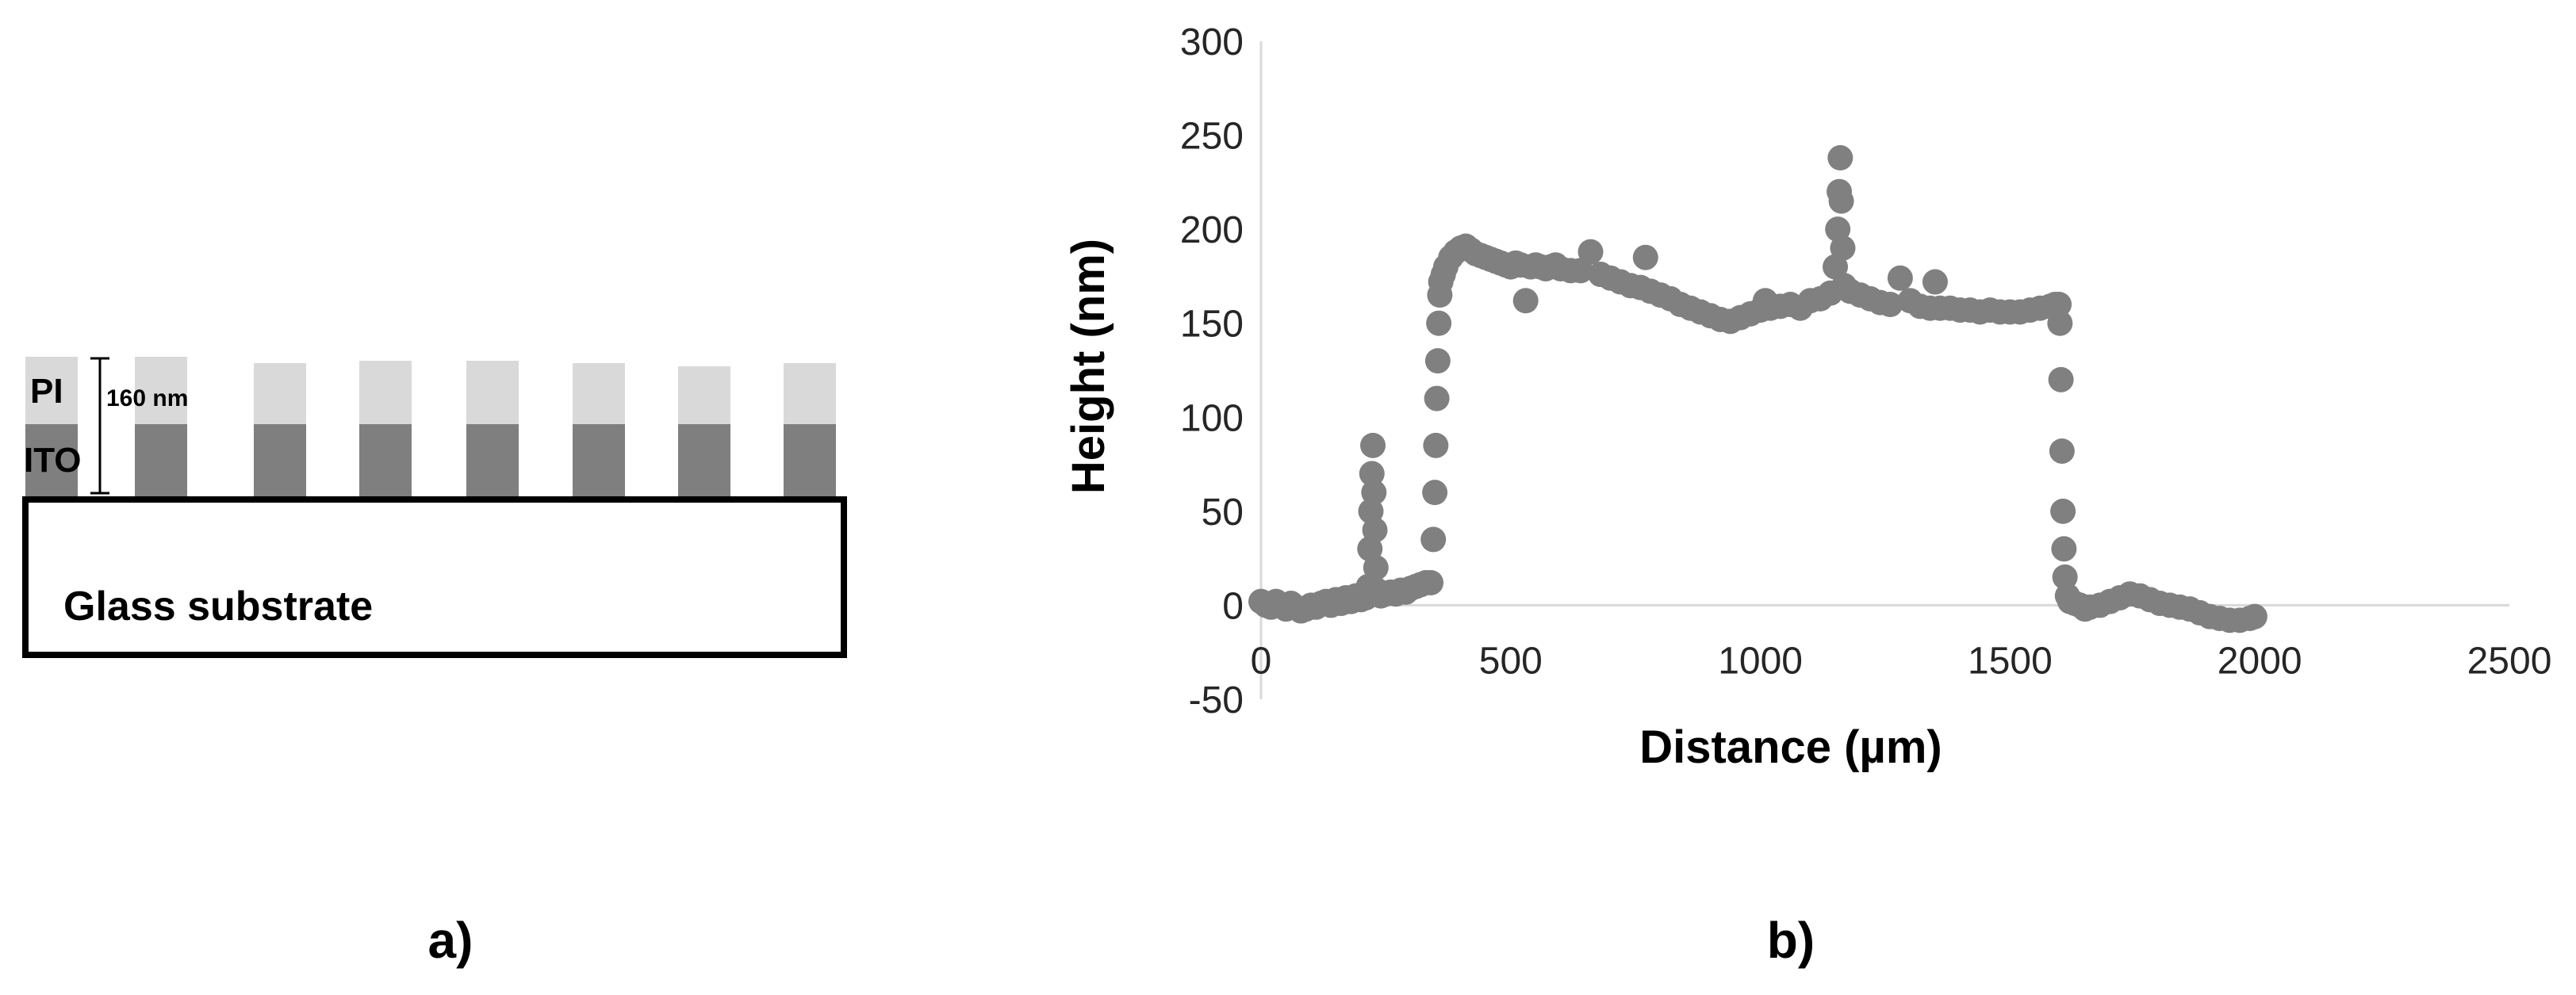 Image resolution: width=2576 pixels, height=995 pixels. I want to click on x-tick-label: 2500, so click(2509, 661).